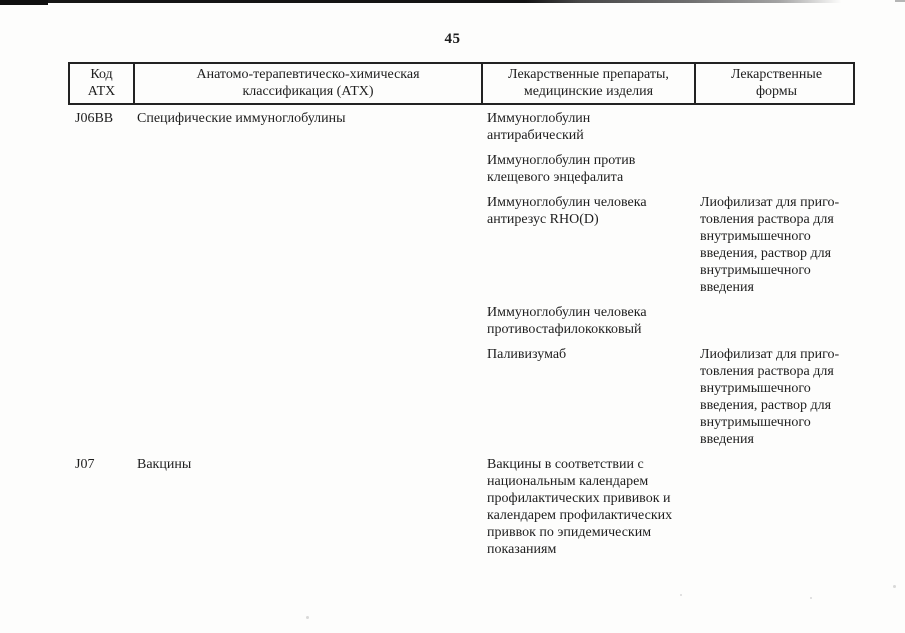 This screenshot has height=633, width=905. I want to click on scan-artifact-corner, so click(900, 1).